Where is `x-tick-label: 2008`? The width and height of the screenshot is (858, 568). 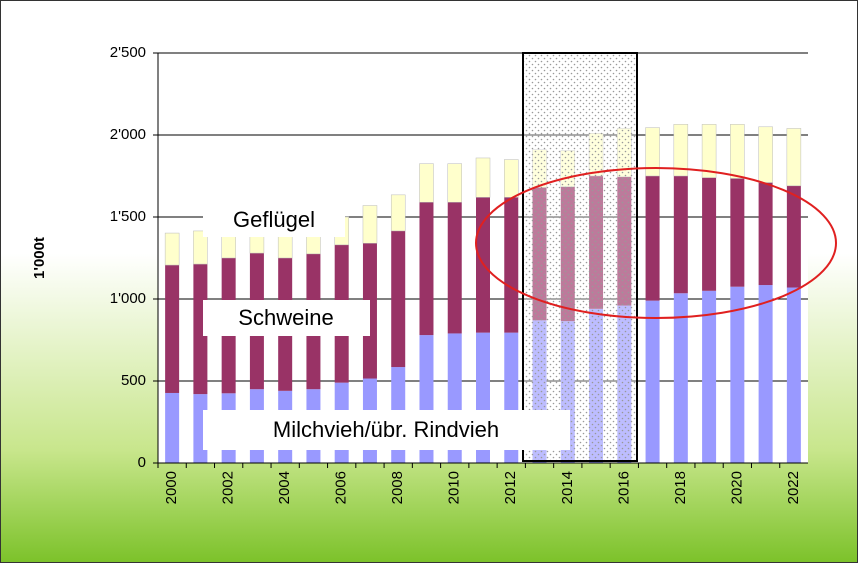 x-tick-label: 2008 is located at coordinates (397, 487).